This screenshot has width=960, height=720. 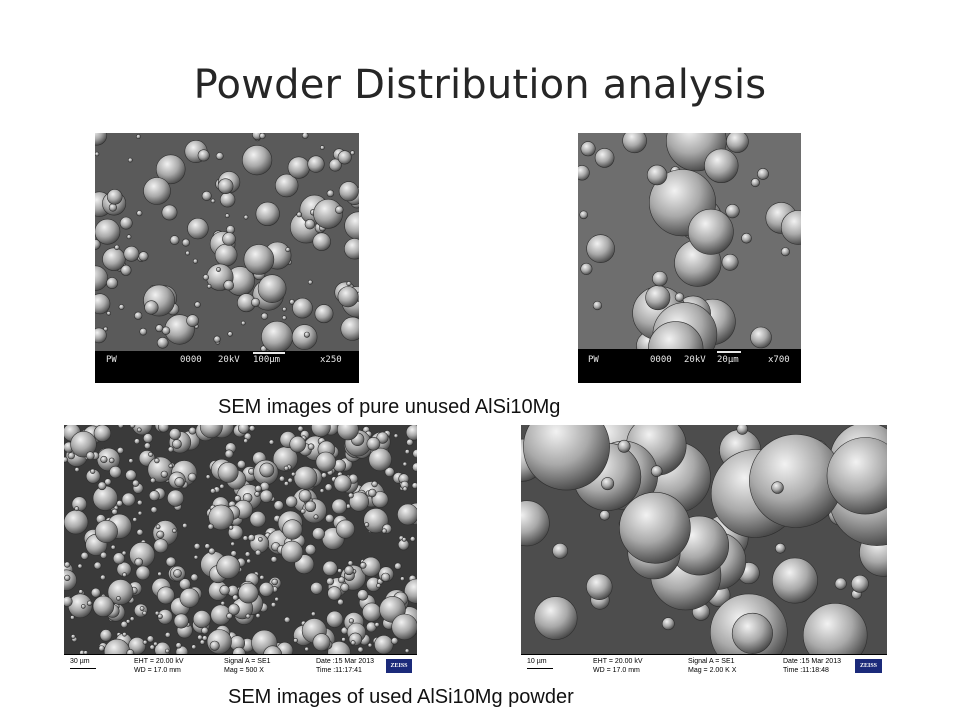 What do you see at coordinates (227, 258) in the screenshot?
I see `sem-image-unused-x250: PW 0000 20kV 100µm x250` at bounding box center [227, 258].